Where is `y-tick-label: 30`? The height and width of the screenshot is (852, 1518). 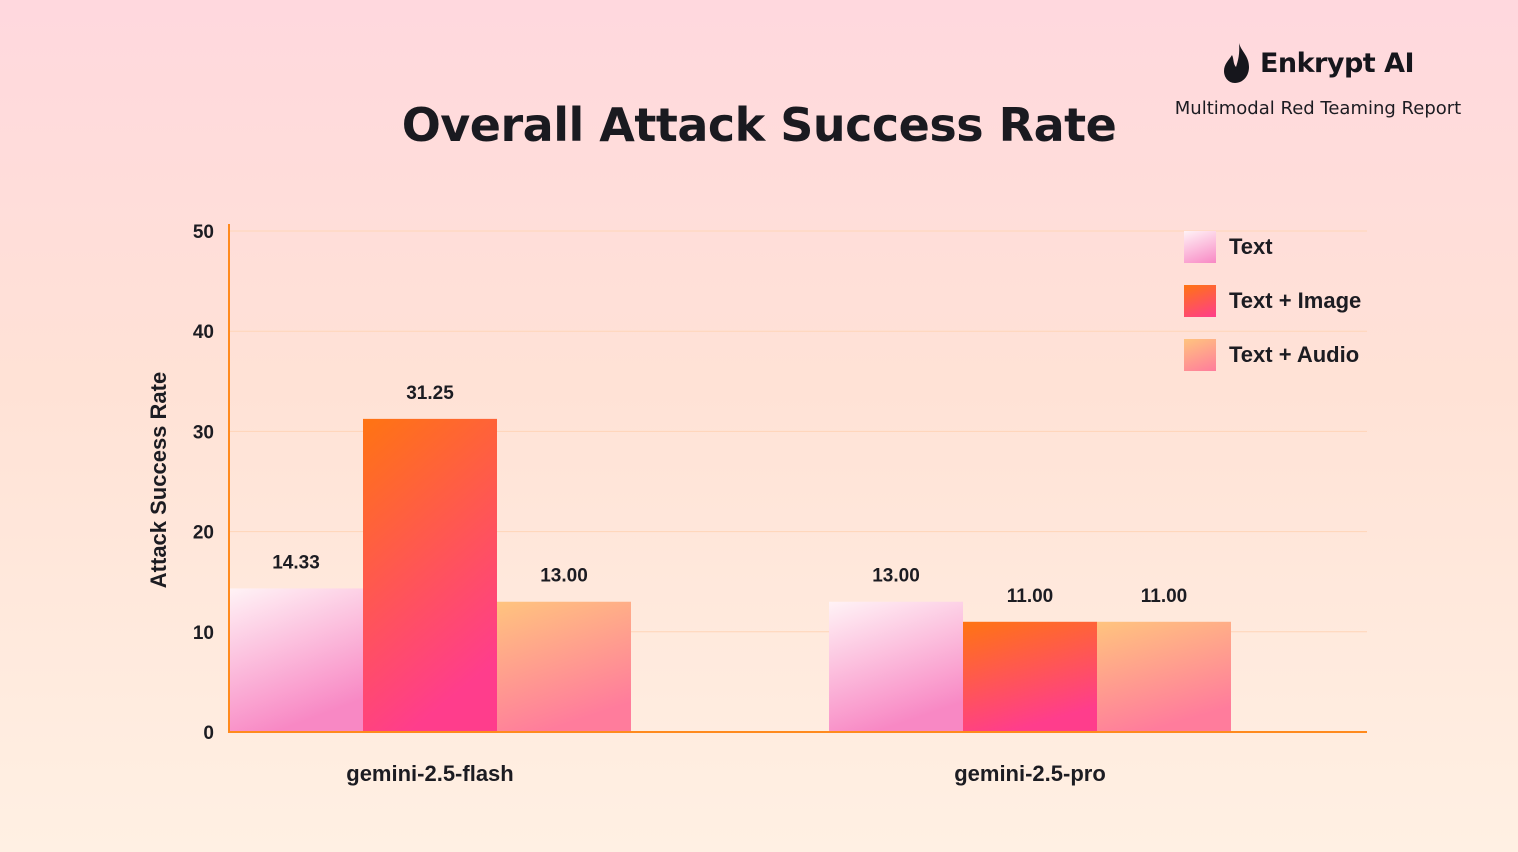
y-tick-label: 30 is located at coordinates (203, 432).